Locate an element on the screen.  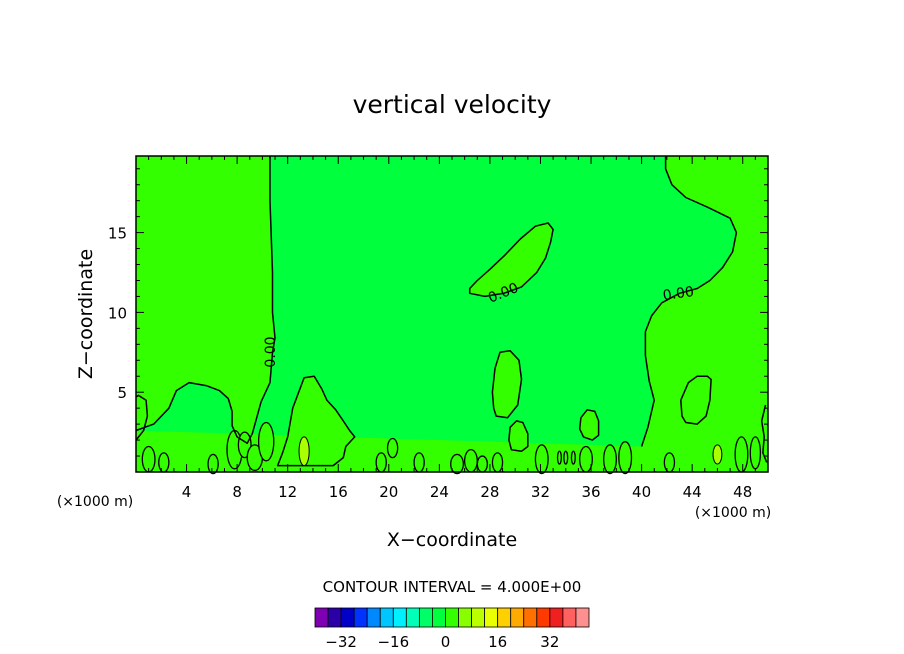
colorbar-tick-label: −32 is located at coordinates (341, 642).